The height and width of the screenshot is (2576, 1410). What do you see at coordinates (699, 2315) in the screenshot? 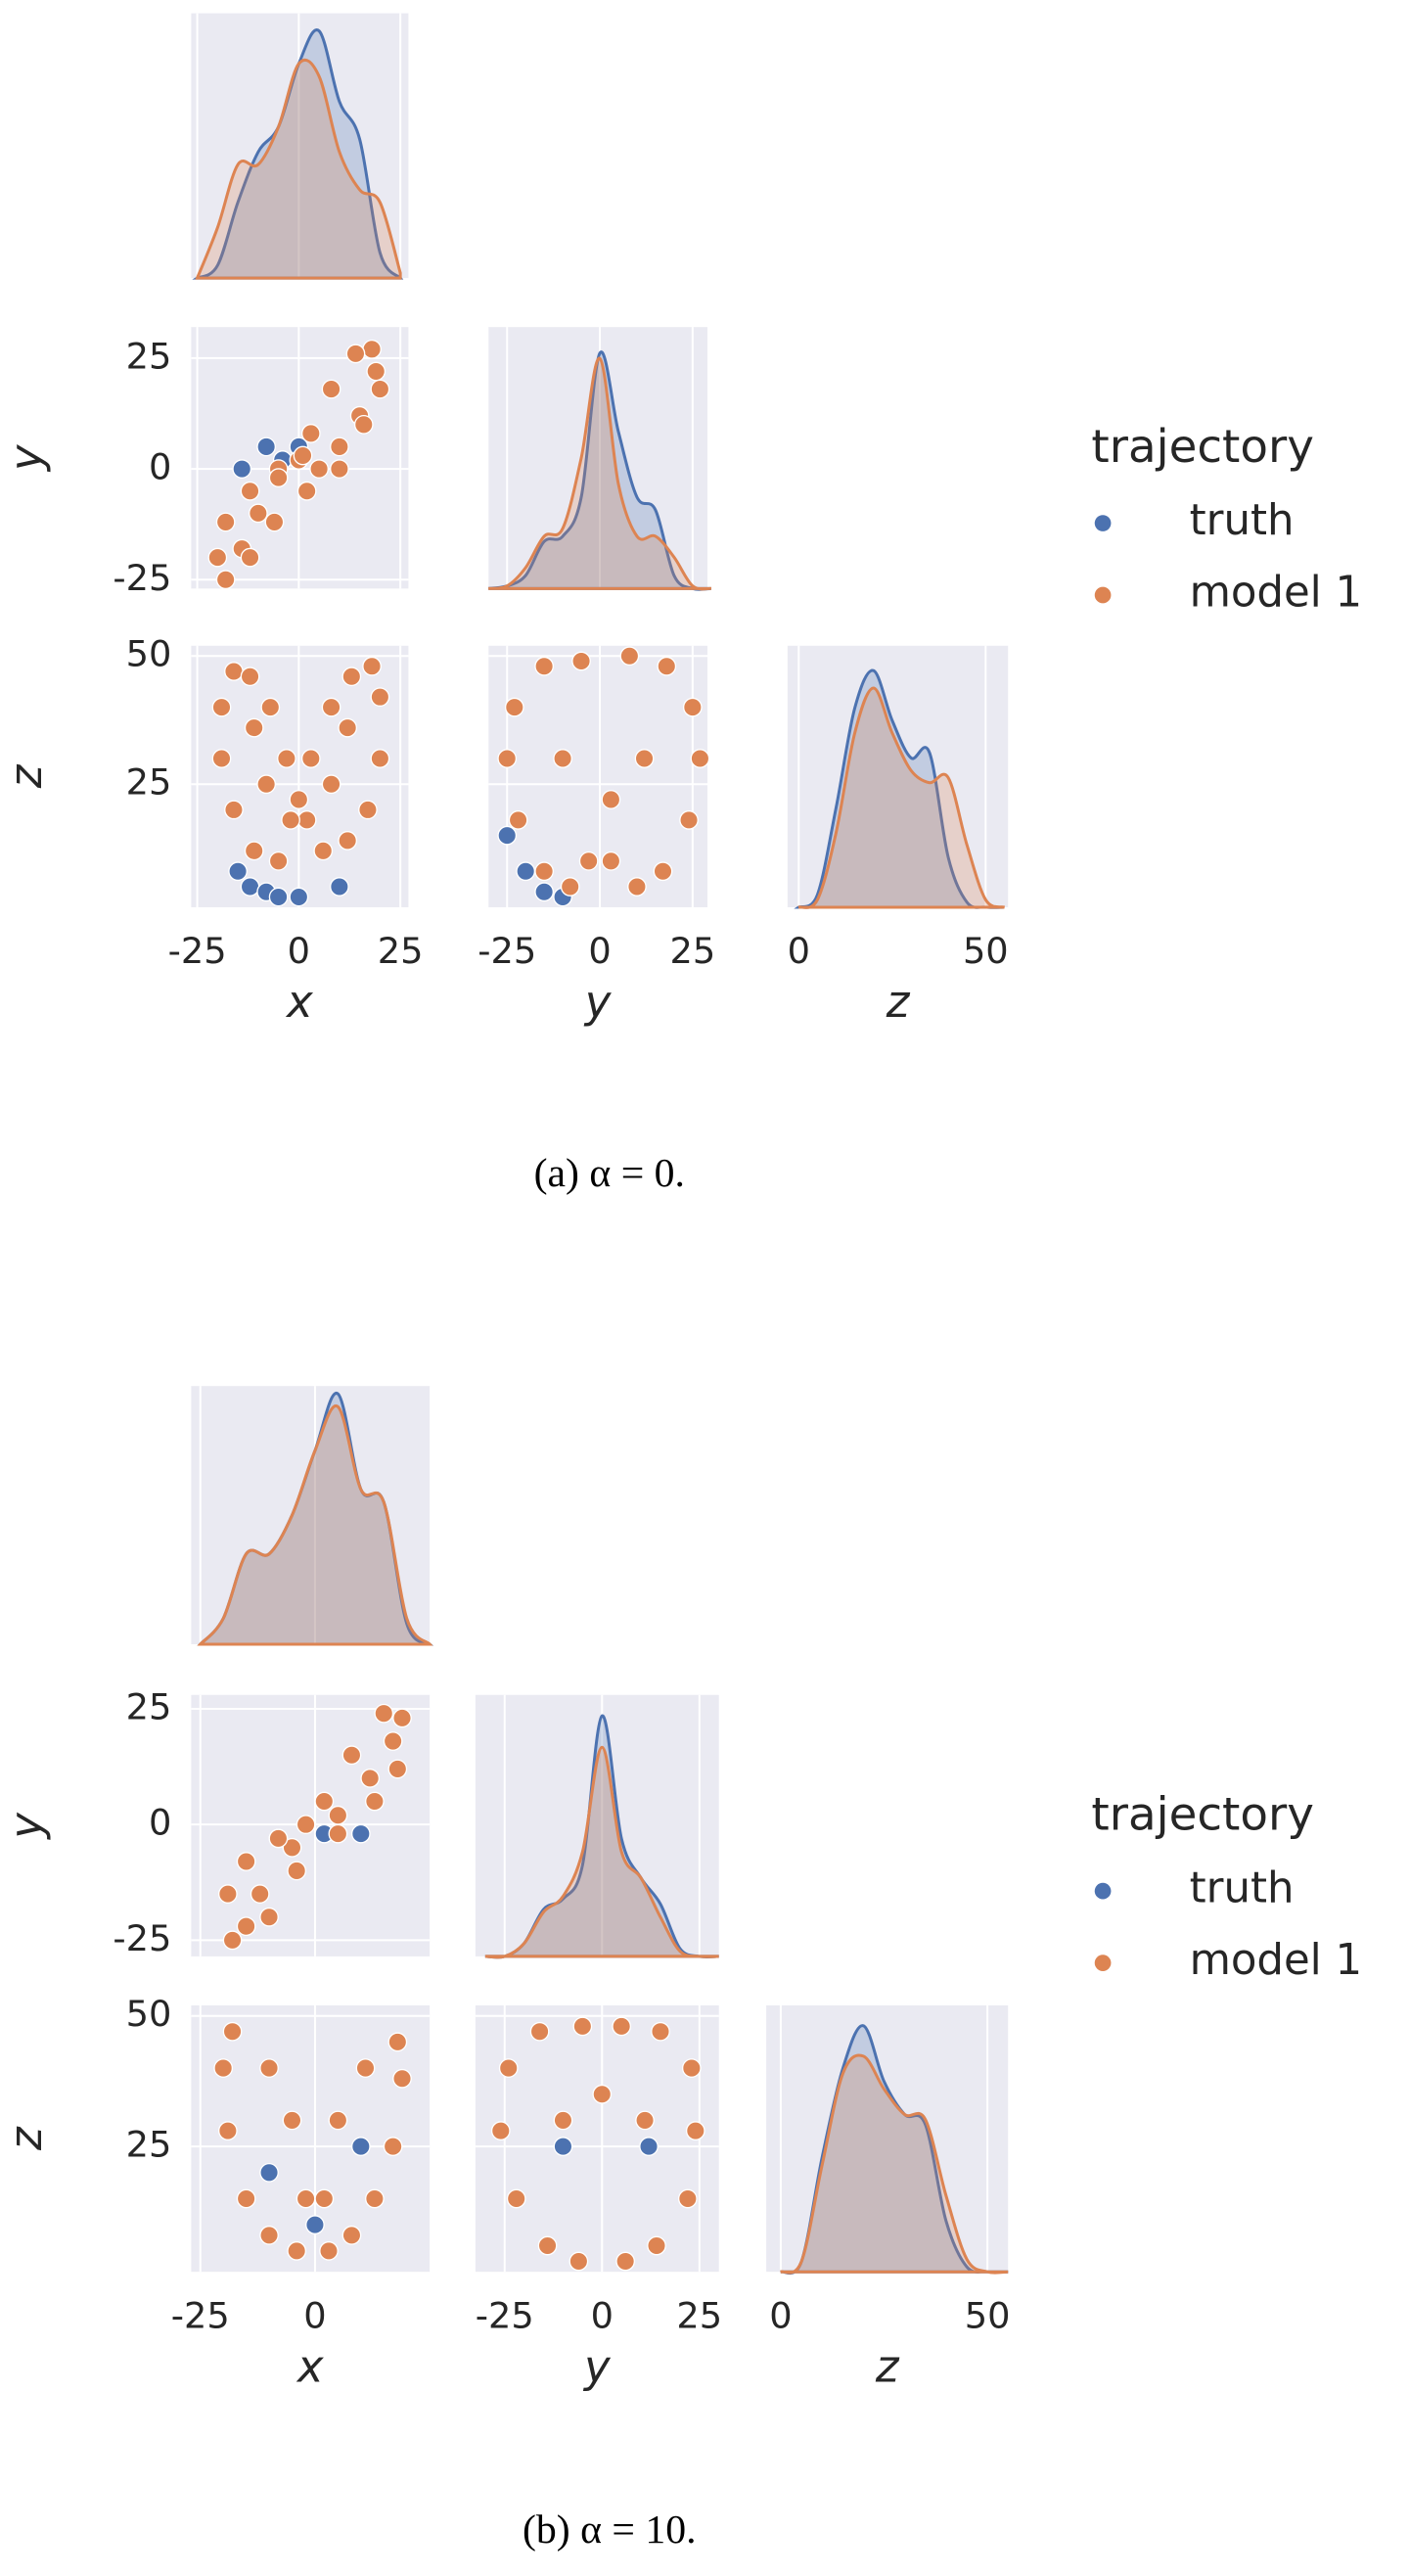
I see `x-tick-label: 25` at bounding box center [699, 2315].